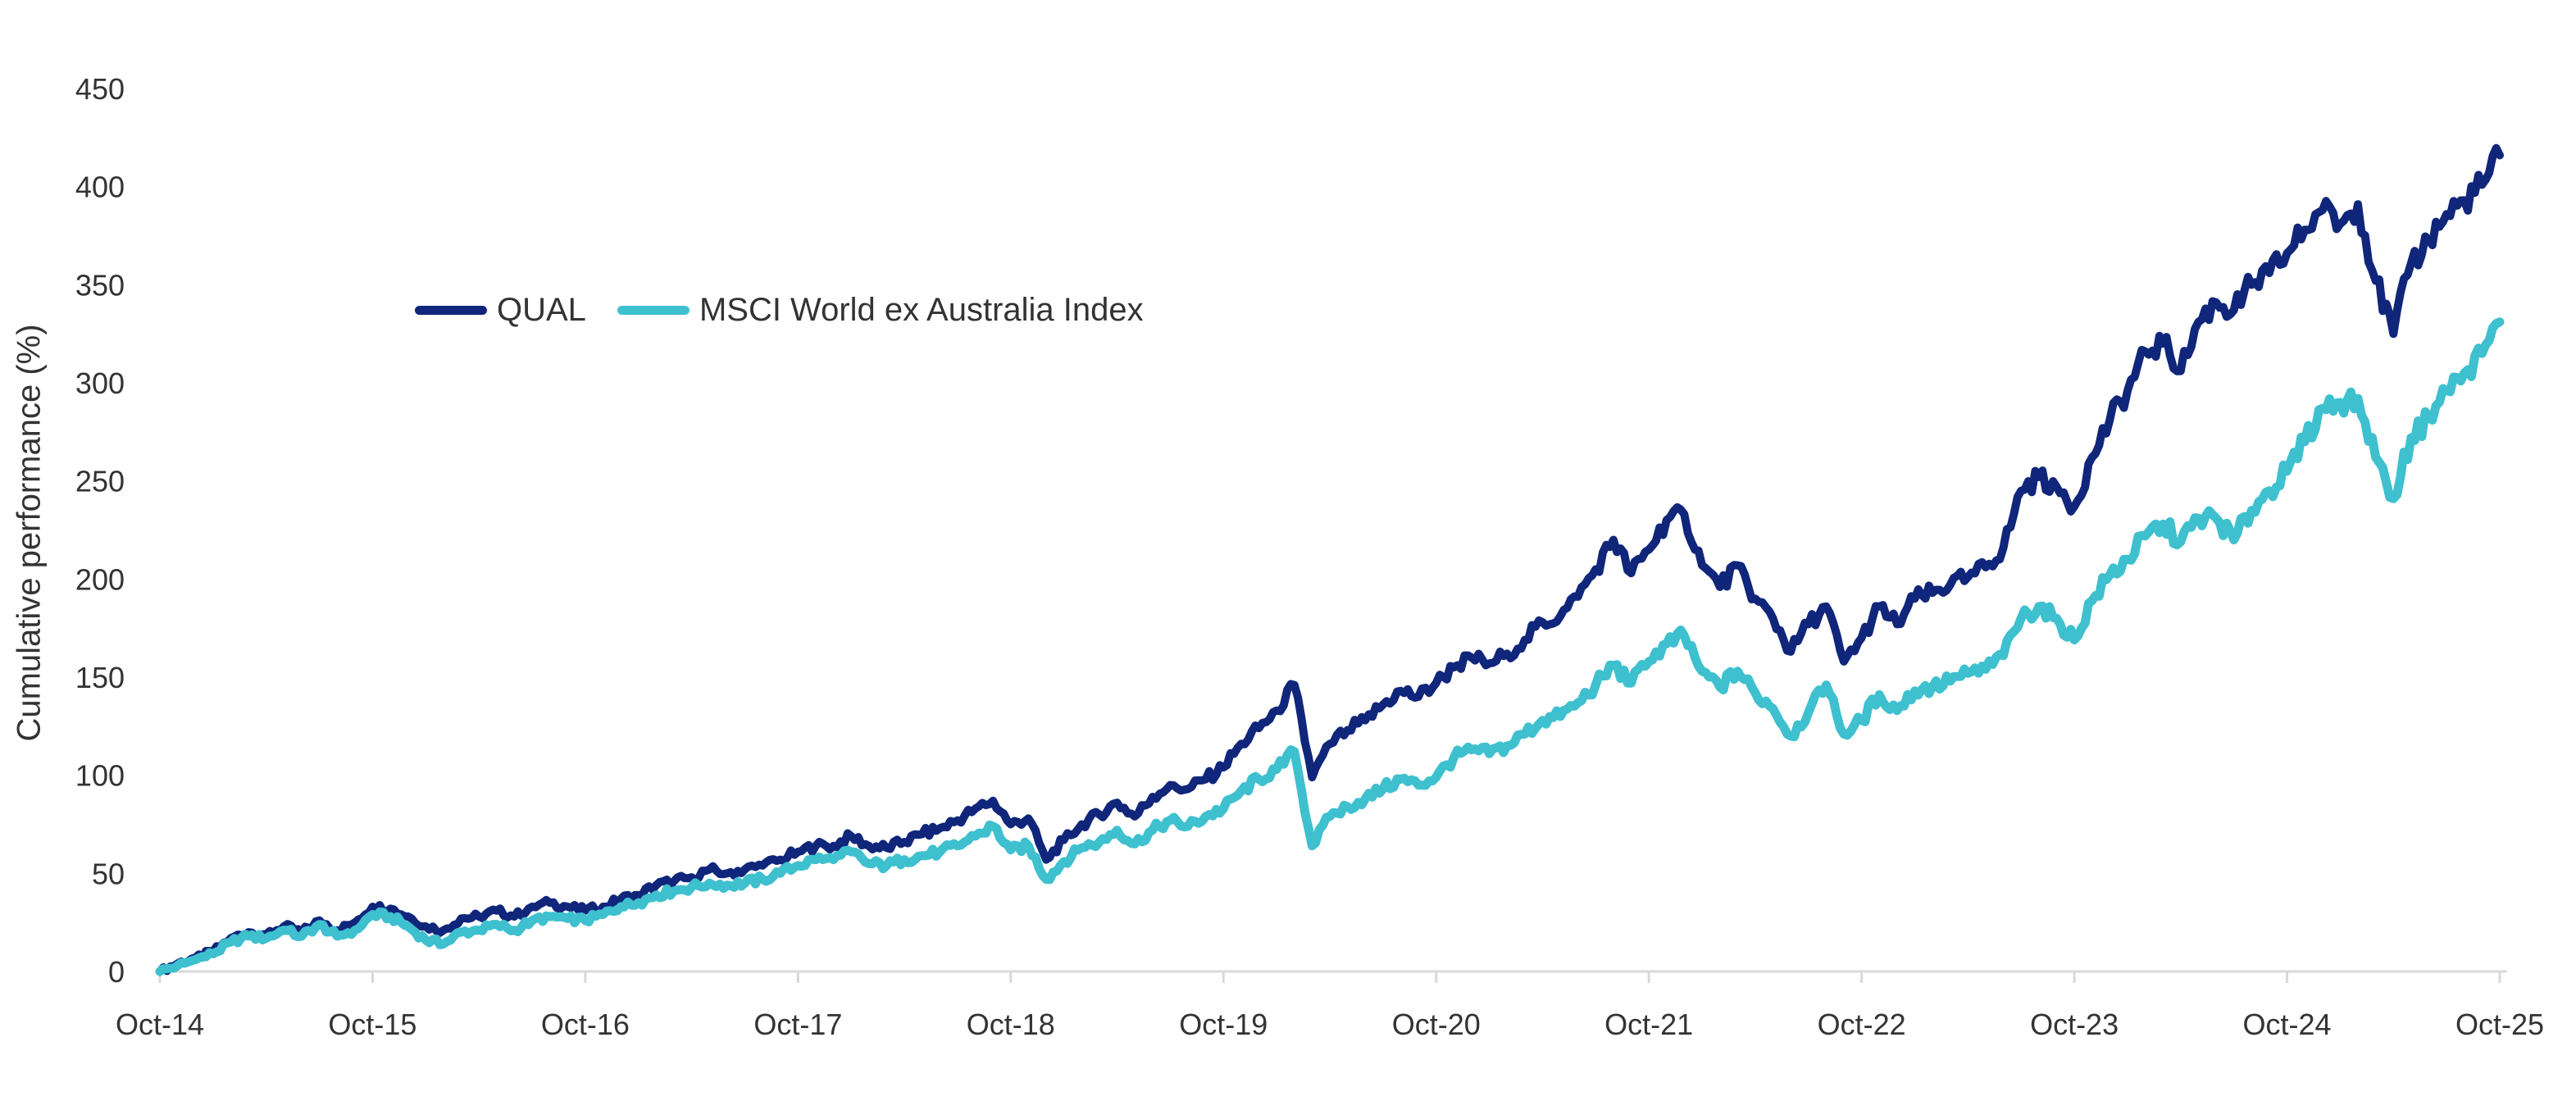  I want to click on x-tick-label: Oct-17, so click(797, 1024).